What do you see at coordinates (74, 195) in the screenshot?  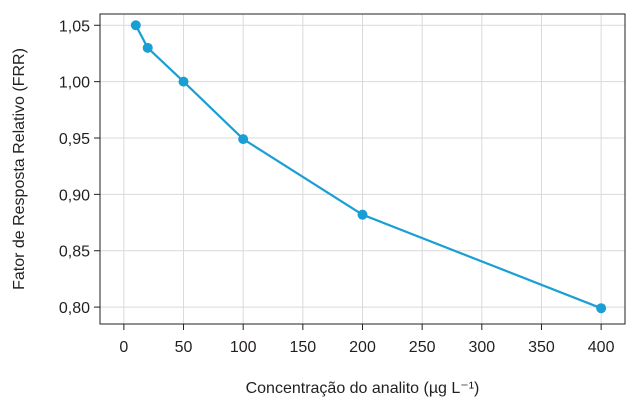 I see `y-tick-label: 0,90` at bounding box center [74, 195].